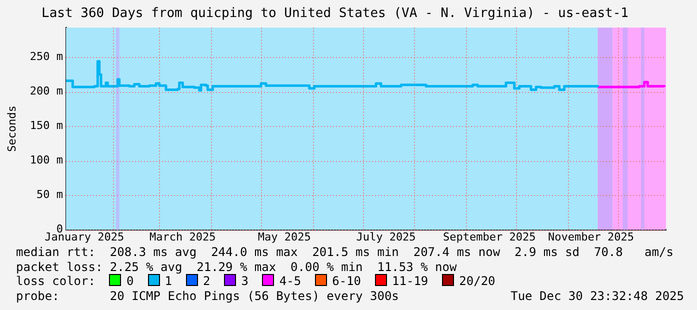  Describe the element at coordinates (386, 237) in the screenshot. I see `x-tick-label: July 2025` at that location.